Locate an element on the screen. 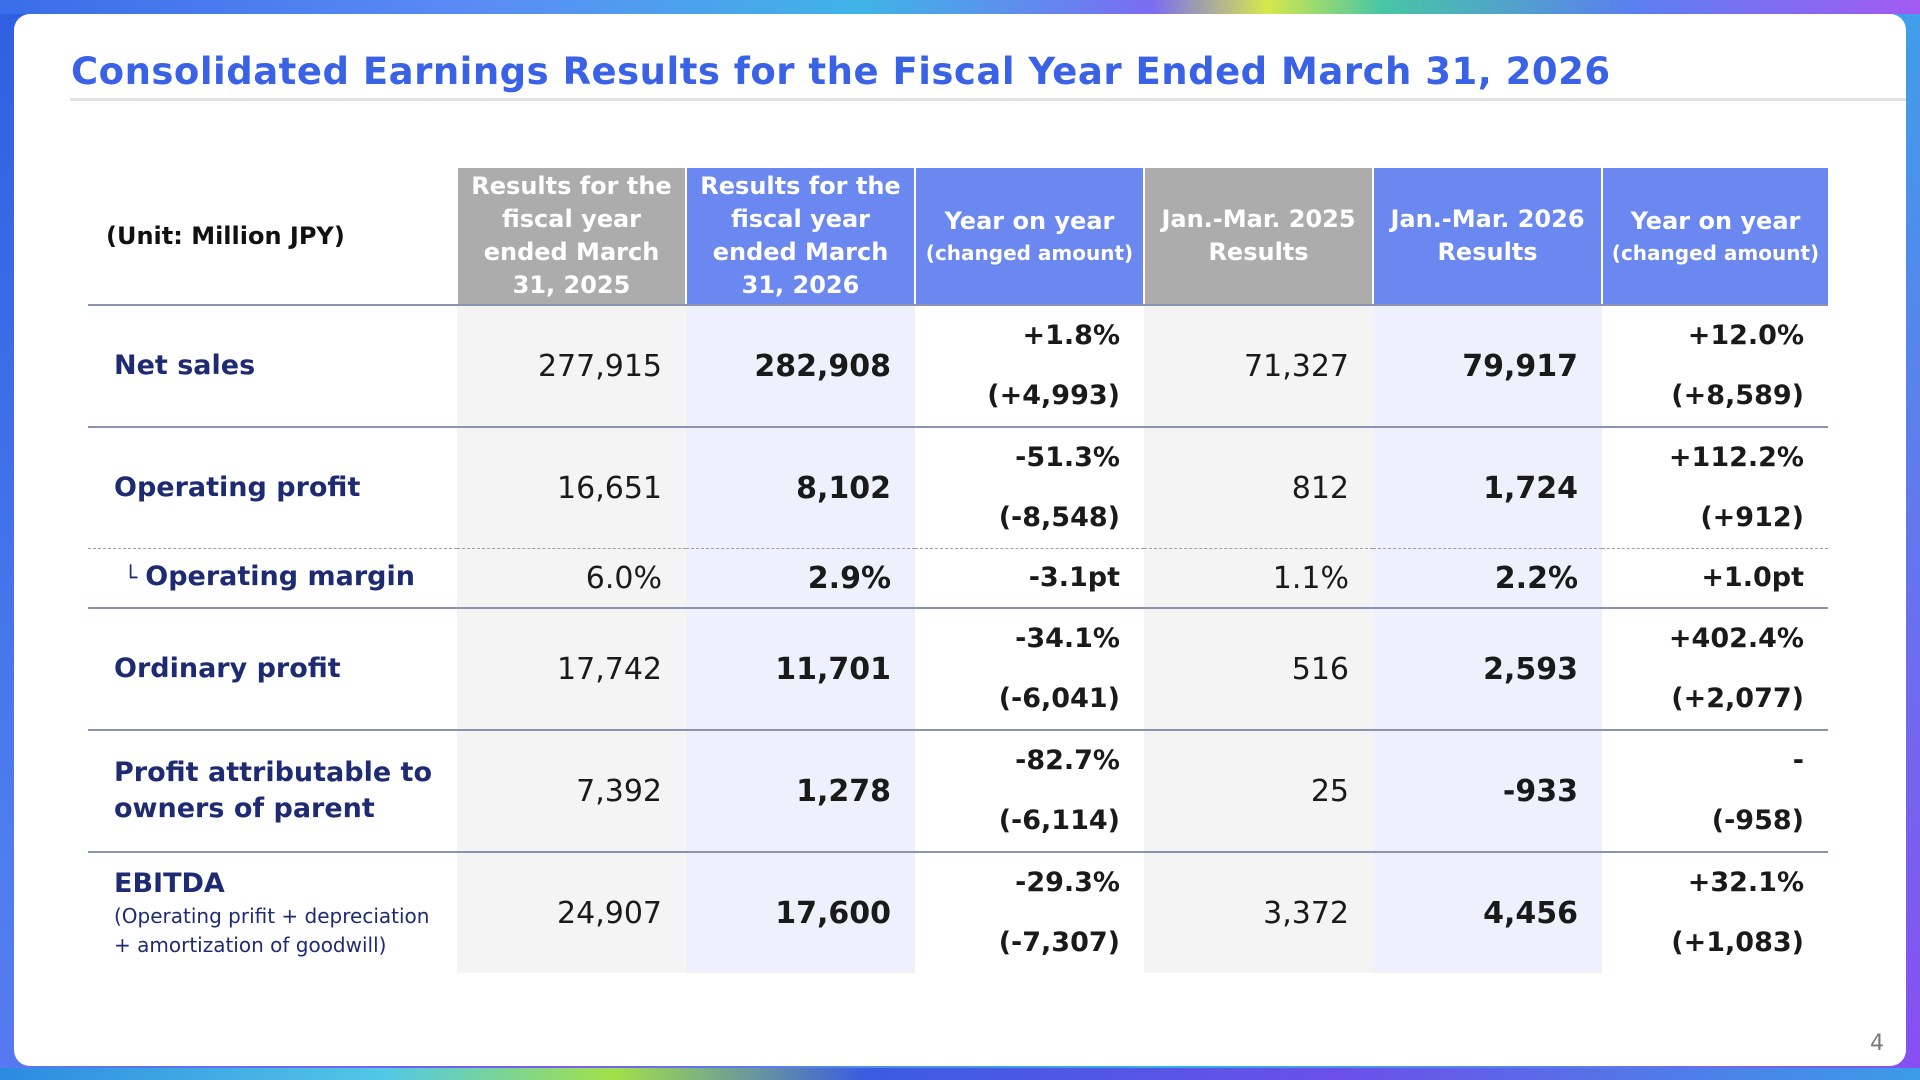 Image resolution: width=1920 pixels, height=1080 pixels. header-q-yoy: Year on year (changed amount) is located at coordinates (1714, 237).